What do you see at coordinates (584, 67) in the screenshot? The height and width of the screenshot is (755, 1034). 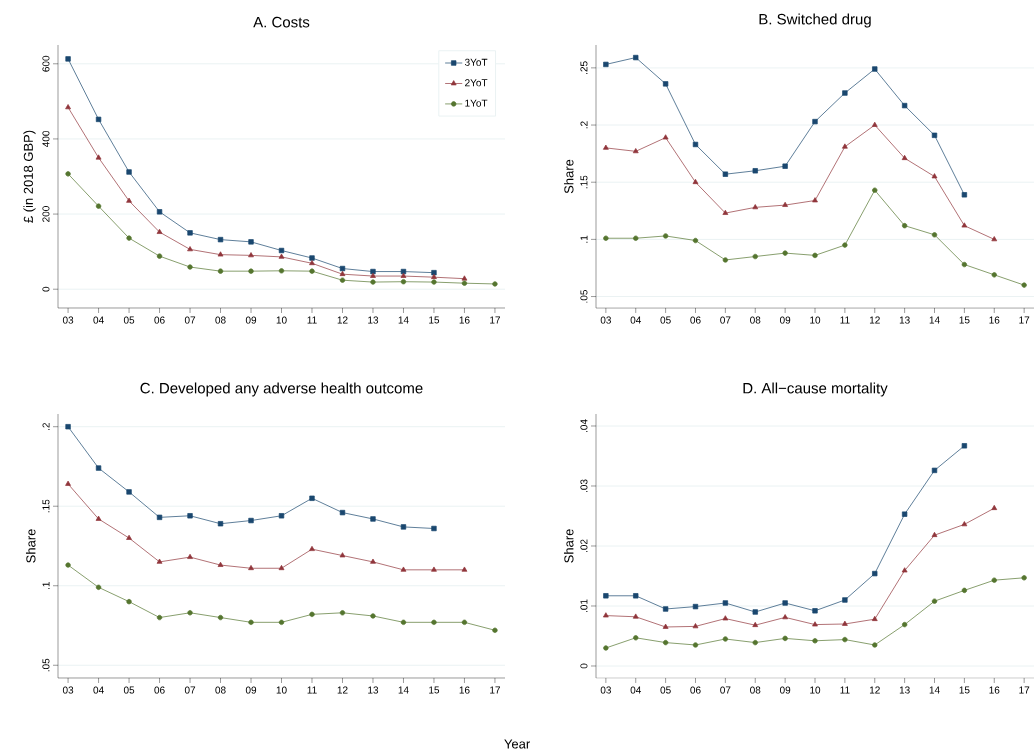 I see `y-tick-label: .25` at bounding box center [584, 67].